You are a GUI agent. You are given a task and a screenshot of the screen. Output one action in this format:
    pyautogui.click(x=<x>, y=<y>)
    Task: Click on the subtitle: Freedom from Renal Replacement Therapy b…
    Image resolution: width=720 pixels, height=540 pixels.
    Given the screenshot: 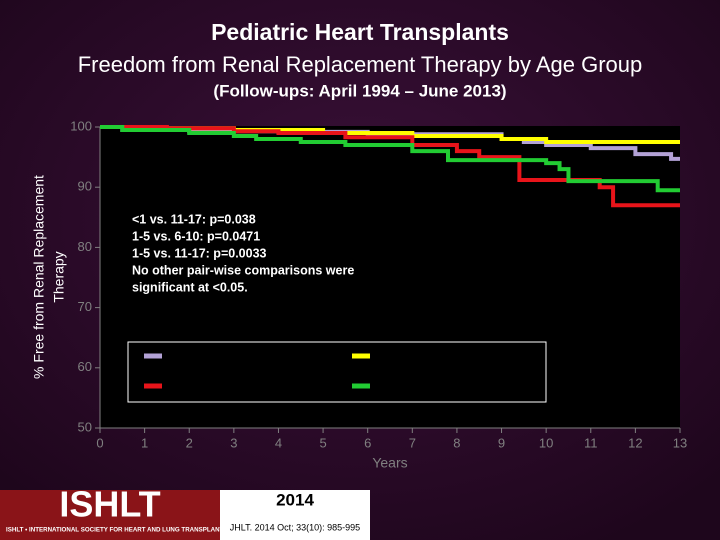 What is the action you would take?
    pyautogui.click(x=360, y=64)
    